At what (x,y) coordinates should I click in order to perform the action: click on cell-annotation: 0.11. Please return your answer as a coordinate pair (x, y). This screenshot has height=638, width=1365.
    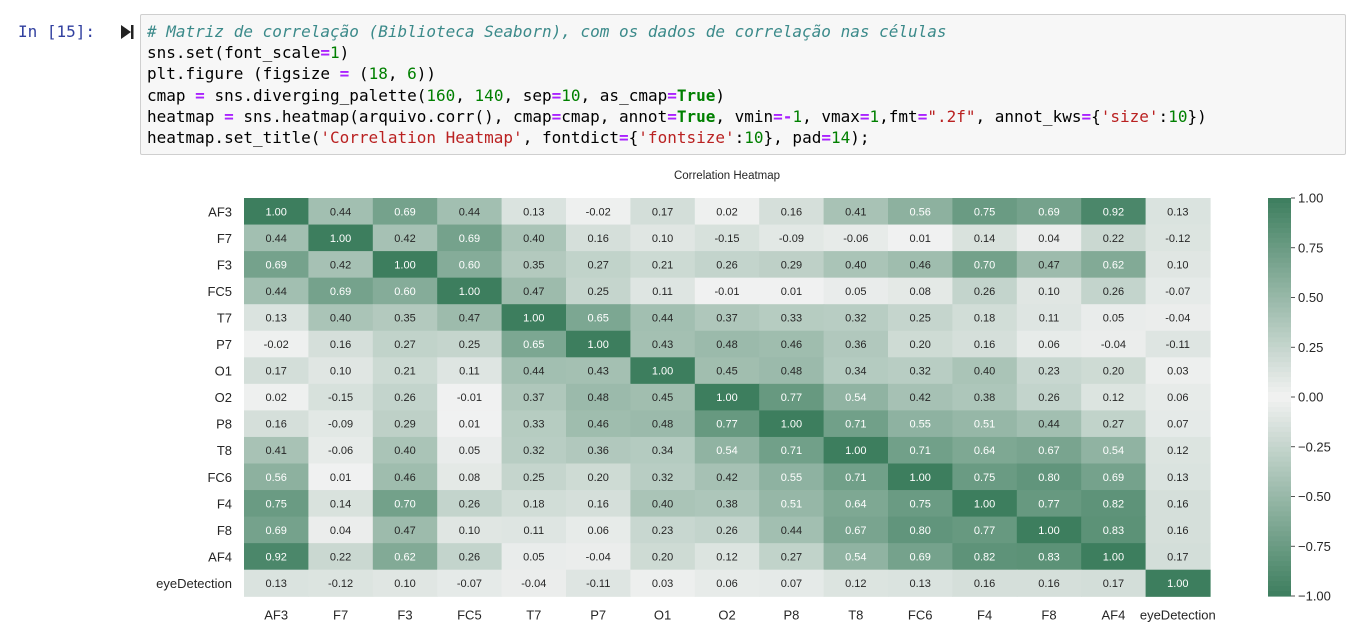
    Looking at the image, I should click on (662, 292).